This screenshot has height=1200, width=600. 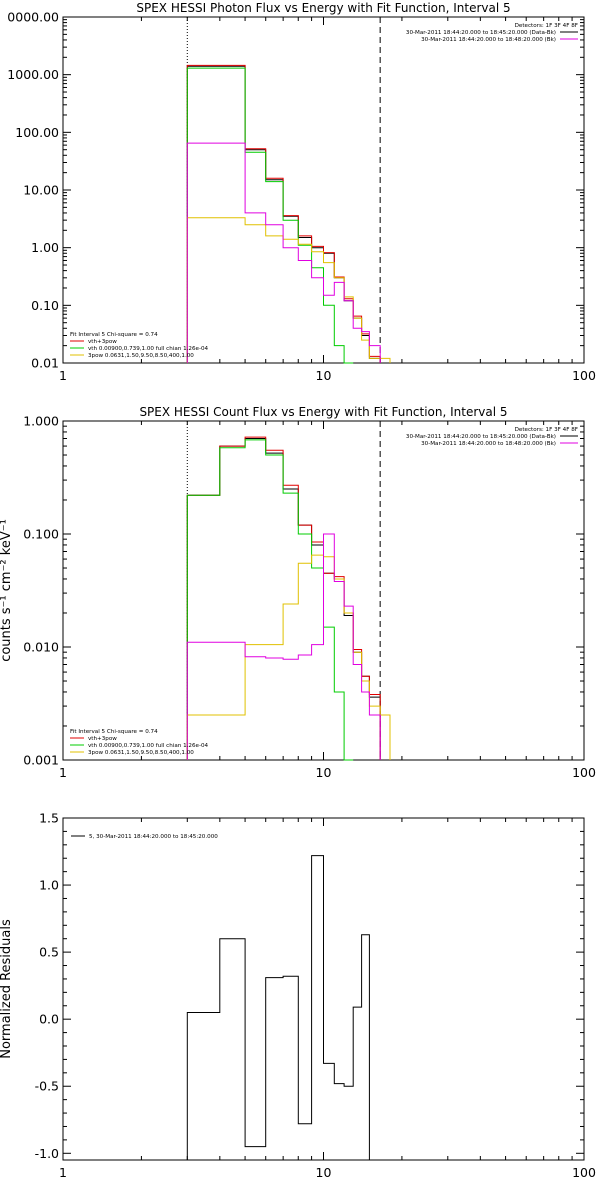 What do you see at coordinates (49, 952) in the screenshot?
I see `y-tick-label: 0.5` at bounding box center [49, 952].